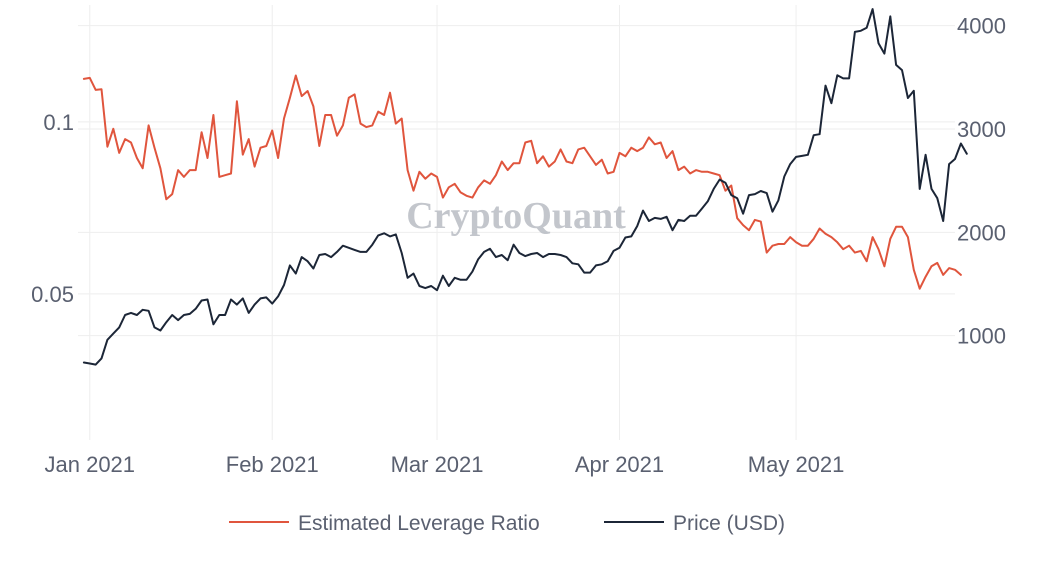 This screenshot has width=1038, height=576. Describe the element at coordinates (58, 122) in the screenshot. I see `y-left-tick-label: 0.1` at that location.